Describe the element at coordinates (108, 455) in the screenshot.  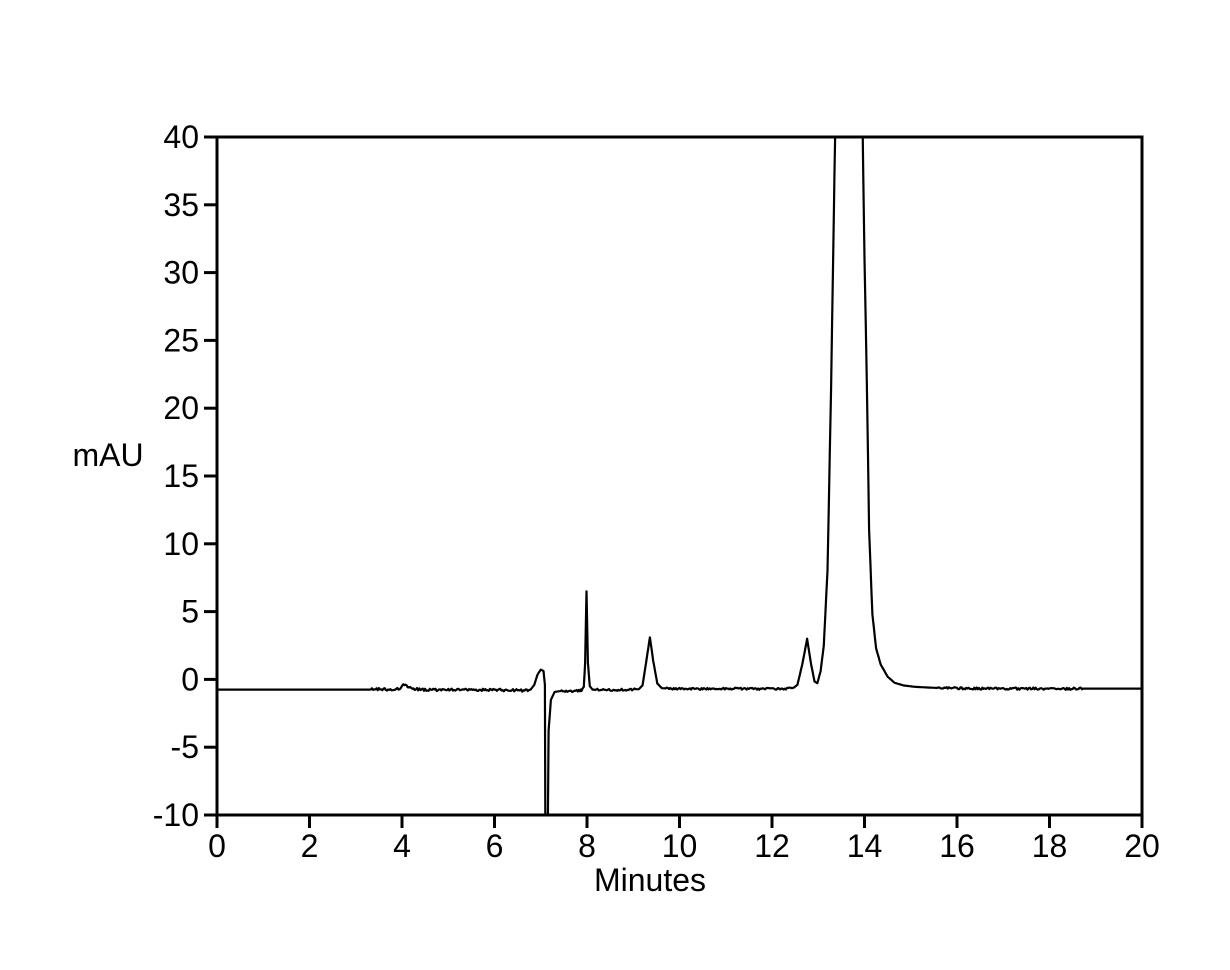
I see `y-axis-title: mAU` at that location.